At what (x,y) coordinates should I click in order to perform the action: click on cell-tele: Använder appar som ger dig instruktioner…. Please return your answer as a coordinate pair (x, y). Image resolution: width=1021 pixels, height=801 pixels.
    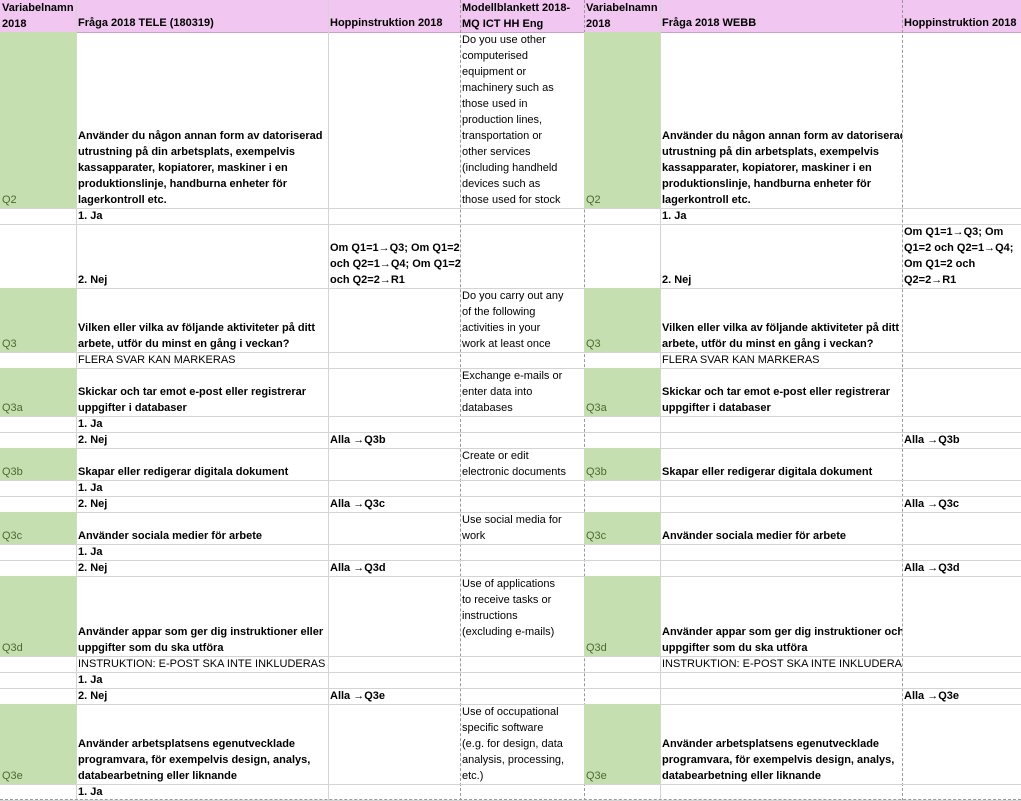
    Looking at the image, I should click on (201, 640).